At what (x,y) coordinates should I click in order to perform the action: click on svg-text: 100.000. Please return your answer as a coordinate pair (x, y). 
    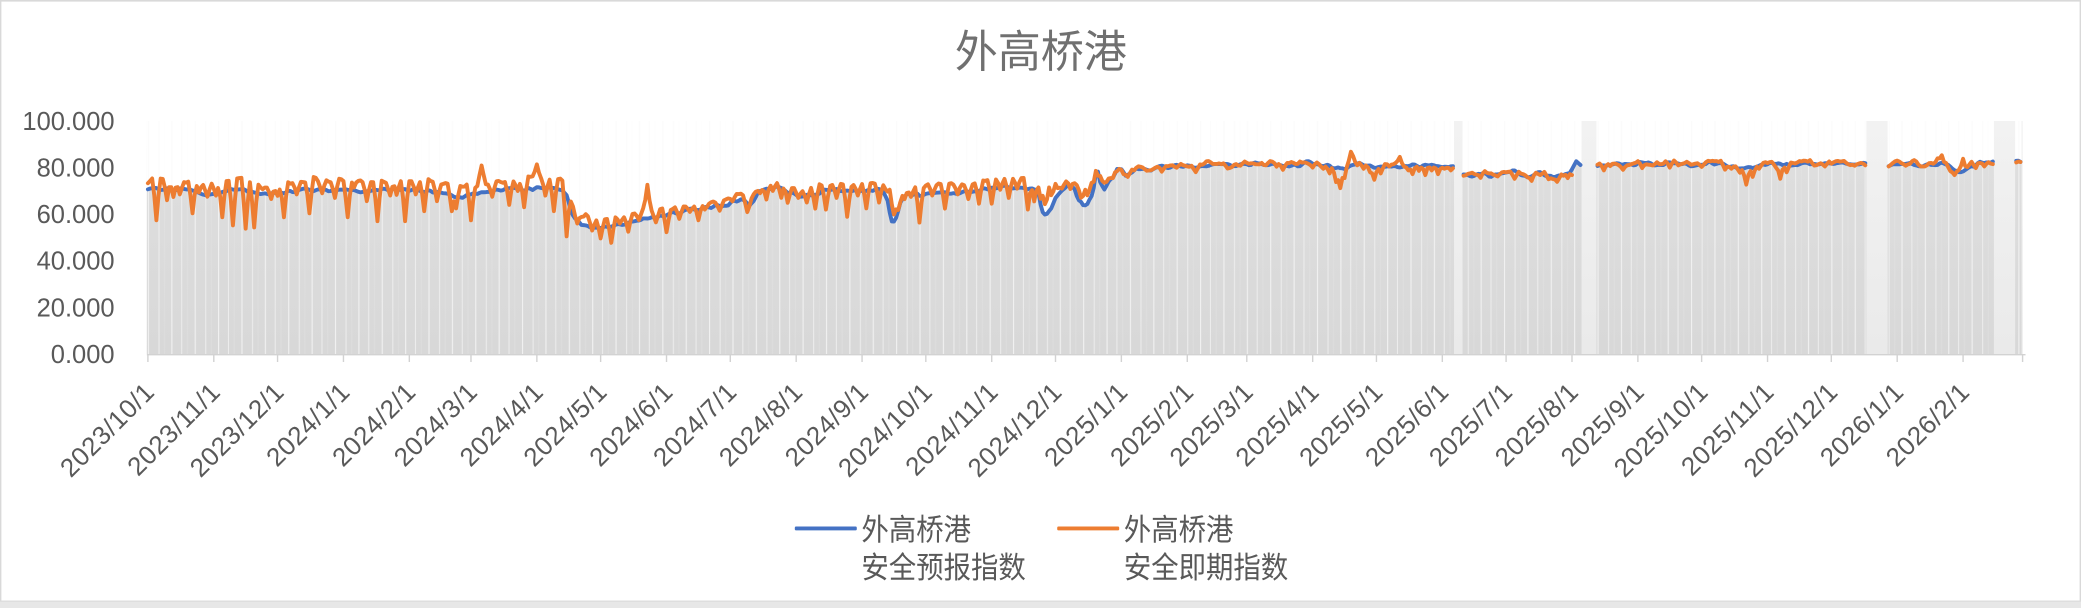
    Looking at the image, I should click on (68, 122).